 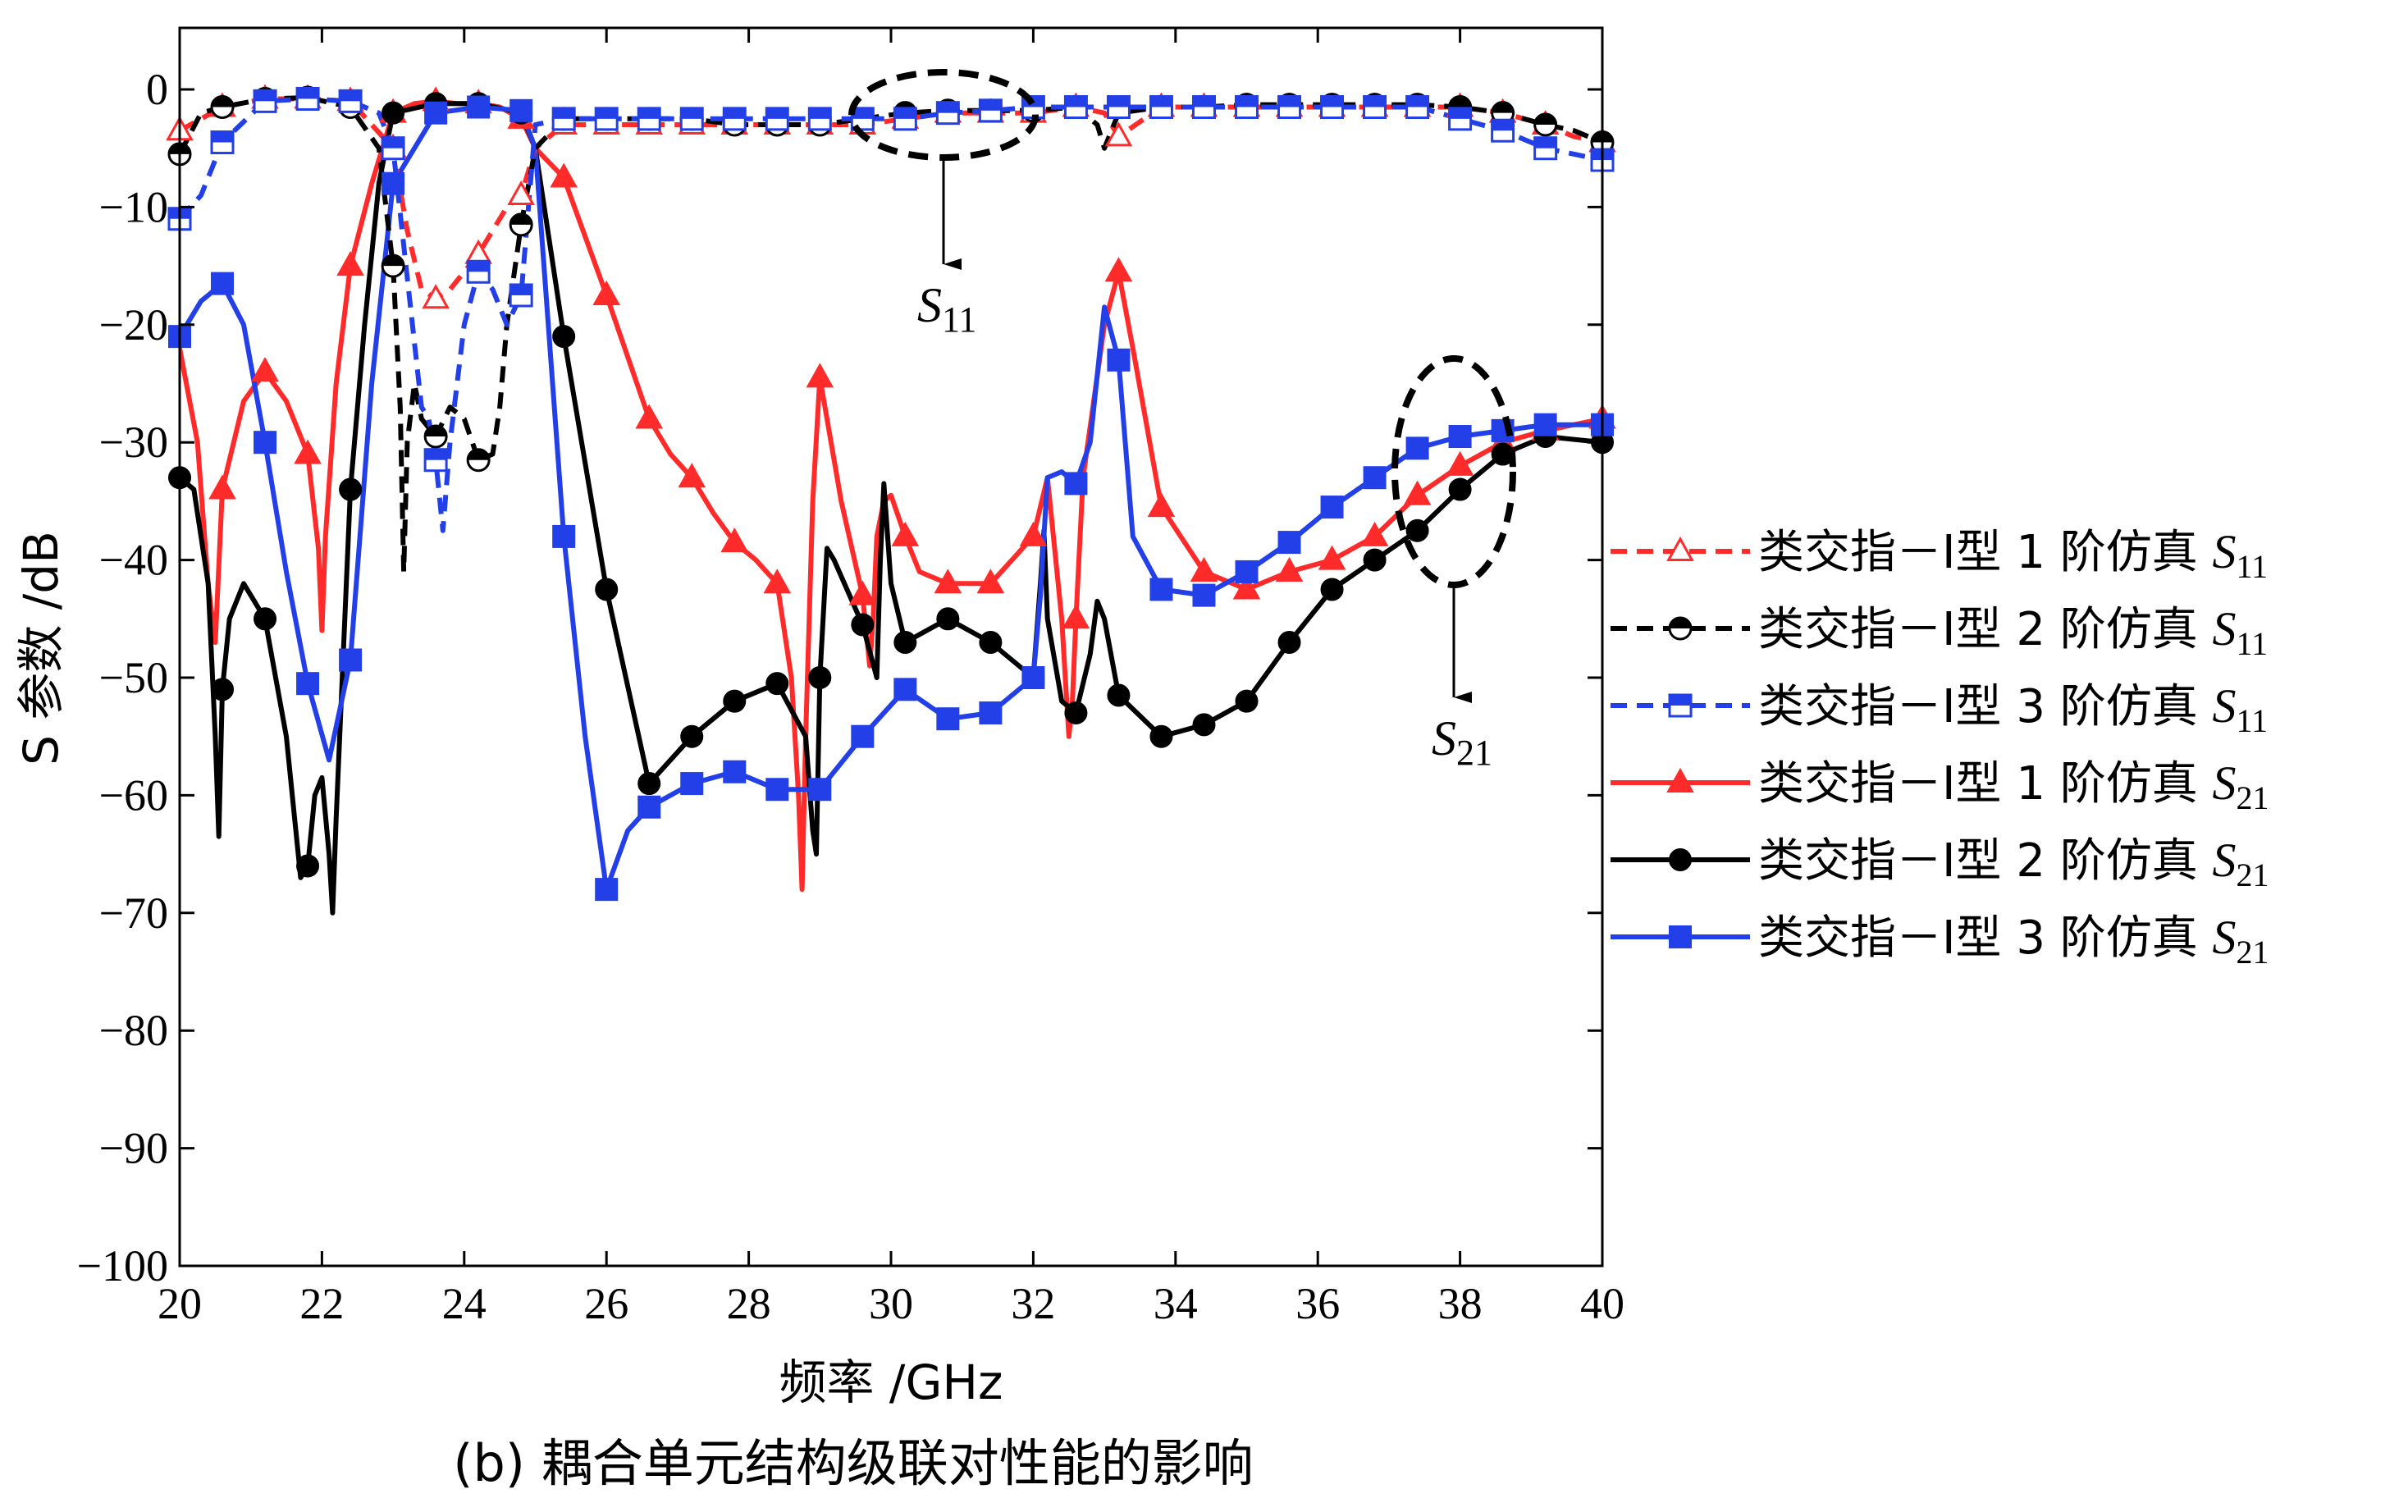 I want to click on legend-label-prefix: 类交指－Ⅰ型 1 阶仿真, so click(x=1985, y=552).